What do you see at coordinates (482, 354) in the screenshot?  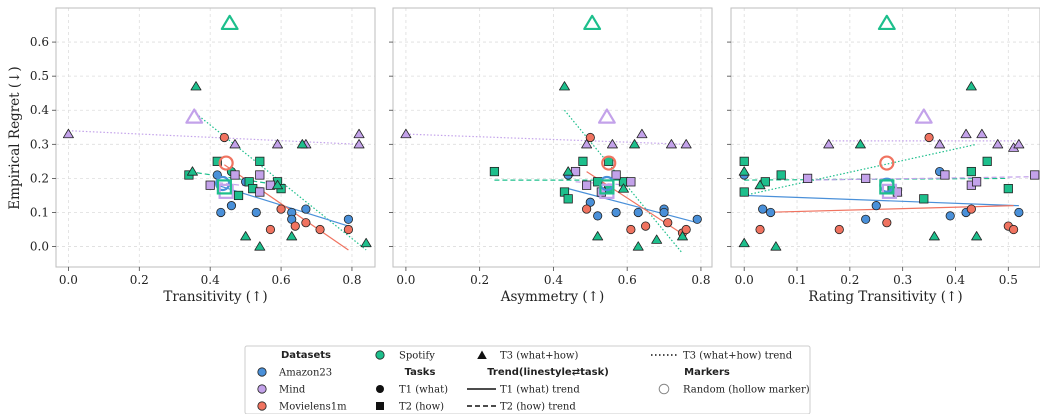 I see `legend-t3-triangle-icon` at bounding box center [482, 354].